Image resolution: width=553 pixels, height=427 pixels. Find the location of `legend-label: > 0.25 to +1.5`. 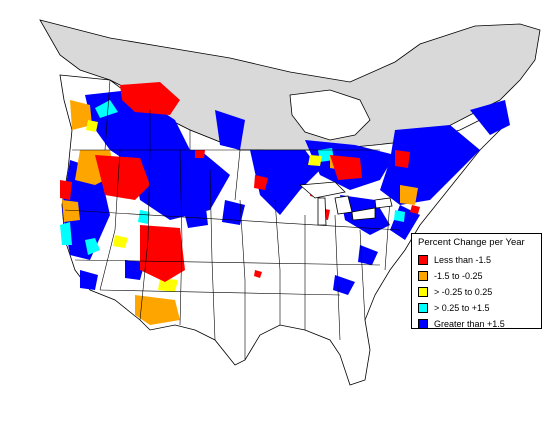

legend-label: > 0.25 to +1.5 is located at coordinates (462, 308).